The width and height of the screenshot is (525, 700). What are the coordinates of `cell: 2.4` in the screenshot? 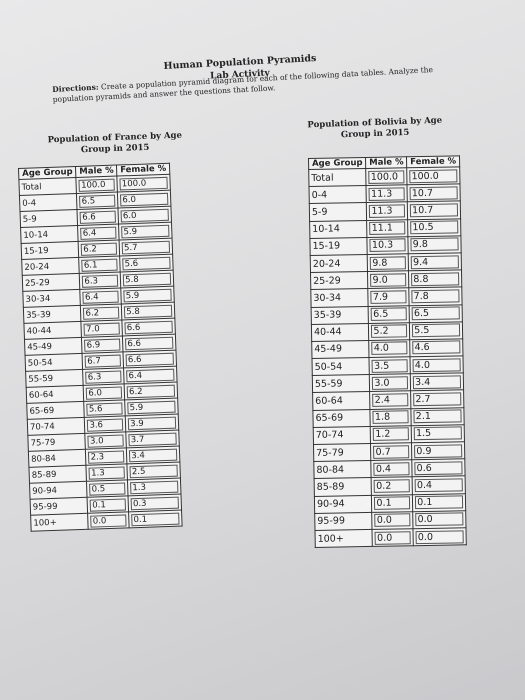 It's located at (391, 400).